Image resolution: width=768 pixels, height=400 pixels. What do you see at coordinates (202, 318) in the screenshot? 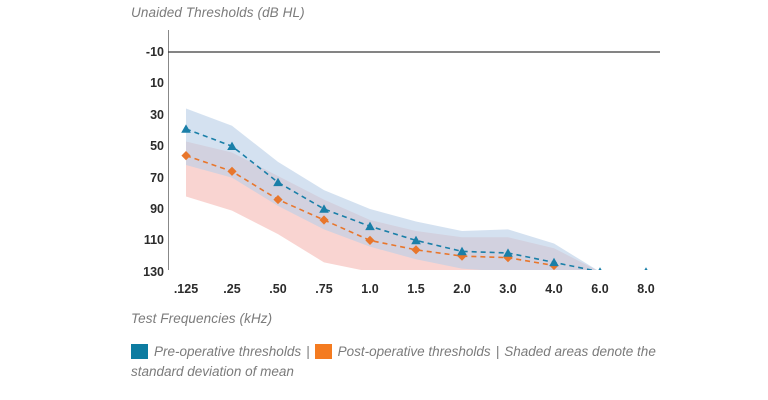
I see `x-axis-title: Test Frequencies (kHz)` at bounding box center [202, 318].